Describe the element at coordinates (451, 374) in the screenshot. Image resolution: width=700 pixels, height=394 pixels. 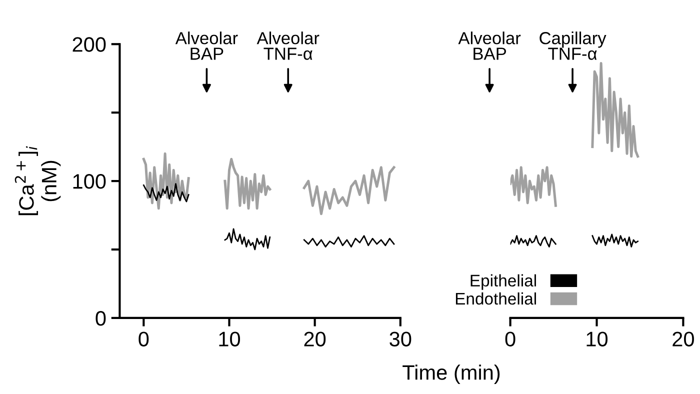
I see `x-axis-title: Time (min)` at that location.